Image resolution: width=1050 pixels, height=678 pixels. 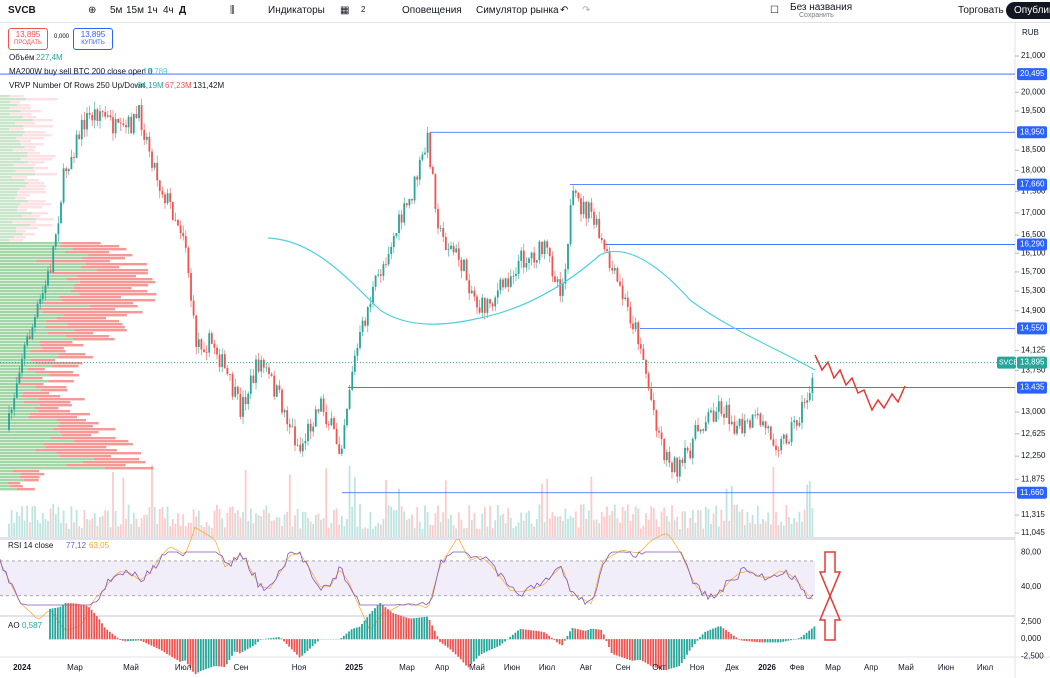 I want to click on replay: Симулятор рынка, so click(x=517, y=10).